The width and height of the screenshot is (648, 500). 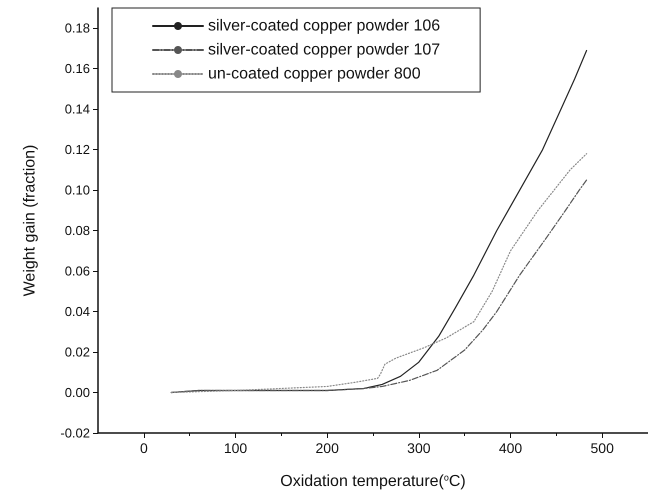 What do you see at coordinates (77, 271) in the screenshot?
I see `y-tick-label: 0.06` at bounding box center [77, 271].